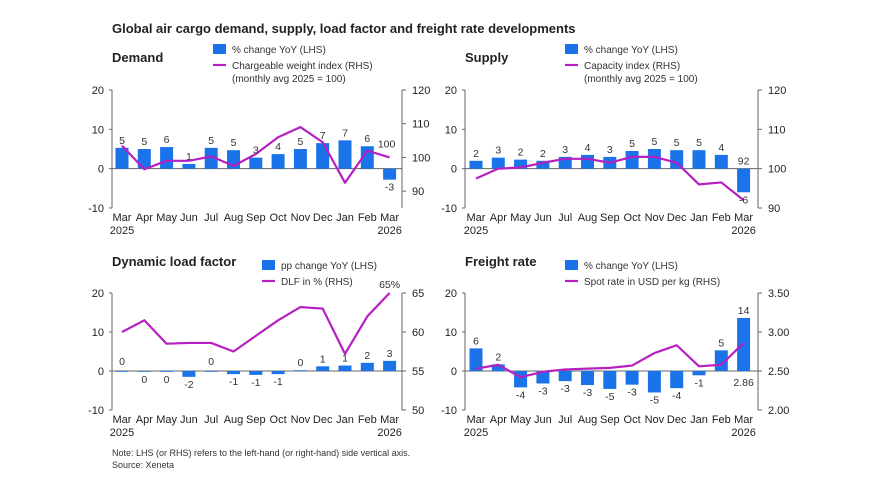 The height and width of the screenshot is (489, 870). What do you see at coordinates (588, 148) in the screenshot?
I see `bar-data-label: 4` at bounding box center [588, 148].